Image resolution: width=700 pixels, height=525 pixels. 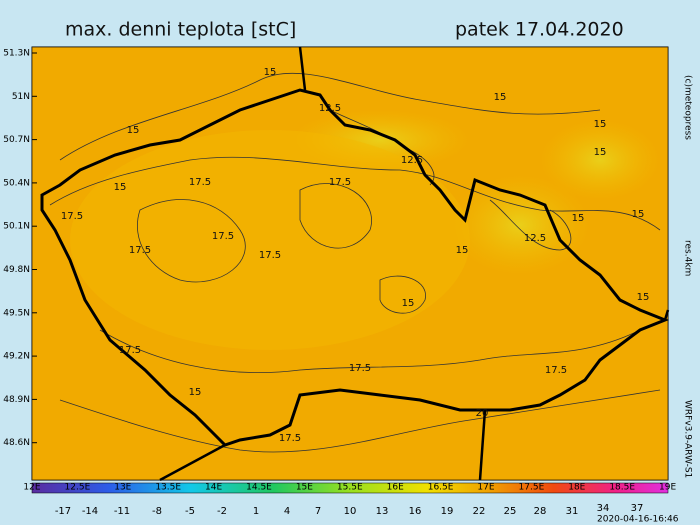 What do you see at coordinates (539, 30) in the screenshot?
I see `date: patek 17.04.2020` at bounding box center [539, 30].